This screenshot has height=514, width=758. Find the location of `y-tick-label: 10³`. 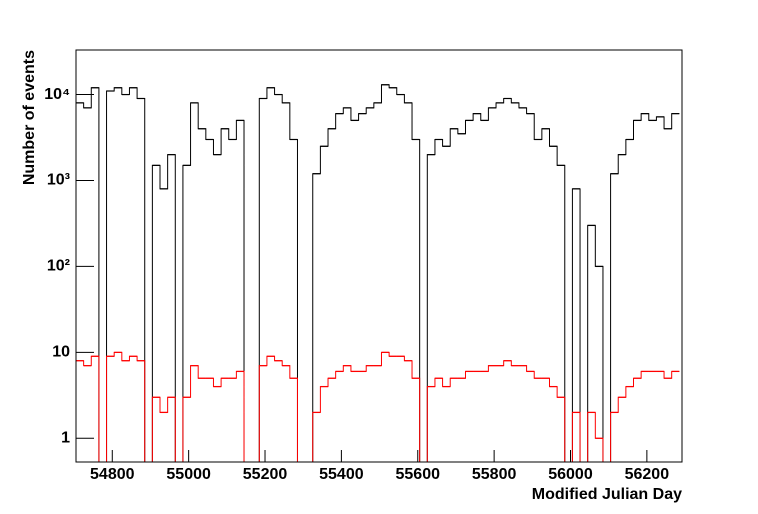

y-tick-label: 10³ is located at coordinates (58, 180).